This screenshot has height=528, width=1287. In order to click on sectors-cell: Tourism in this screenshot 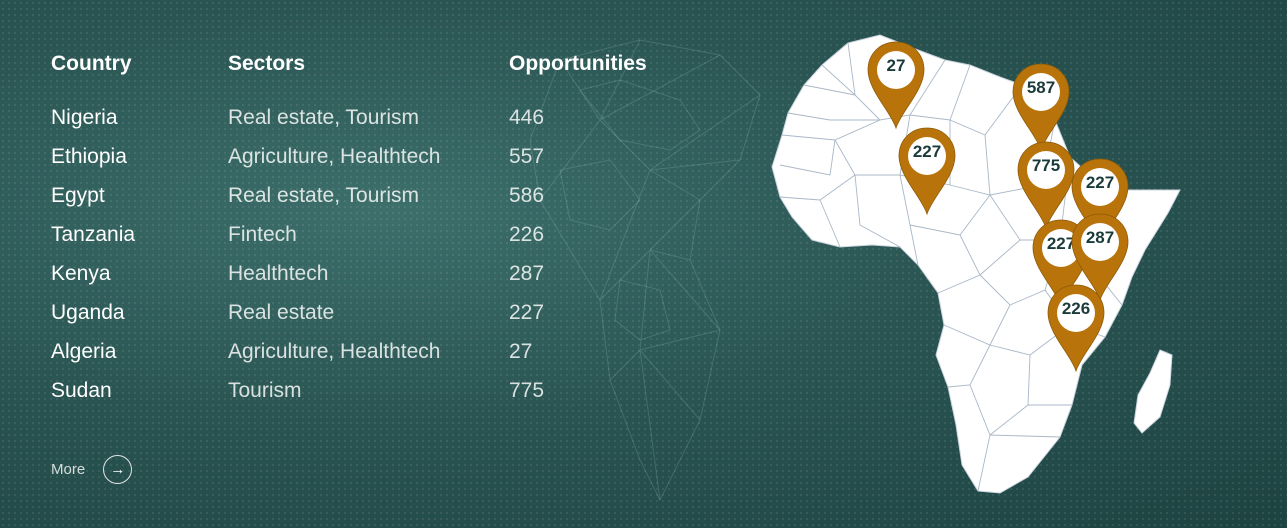, I will do `click(265, 390)`.